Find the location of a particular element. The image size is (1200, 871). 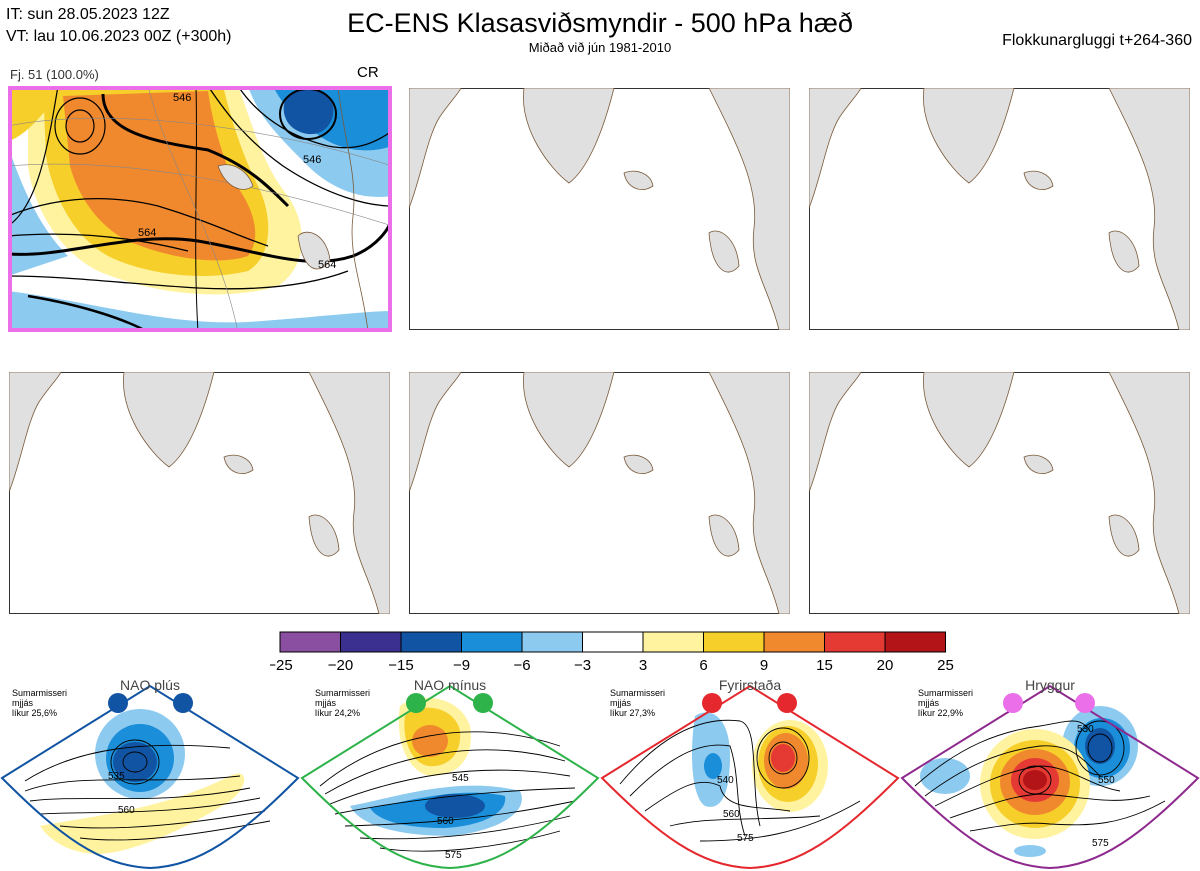

colorbar-tick-label: −20 is located at coordinates (340, 665).